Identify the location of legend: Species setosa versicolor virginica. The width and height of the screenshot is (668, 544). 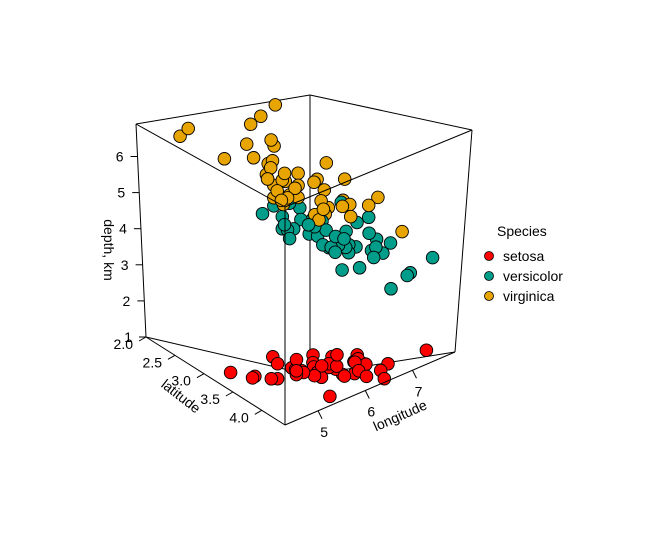
(523, 263).